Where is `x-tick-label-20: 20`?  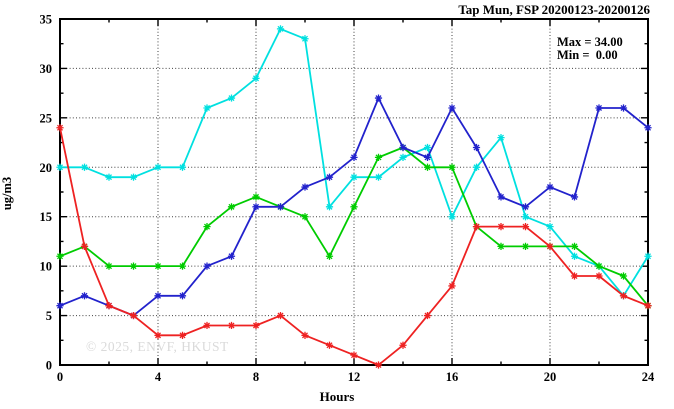 x-tick-label-20: 20 is located at coordinates (550, 377).